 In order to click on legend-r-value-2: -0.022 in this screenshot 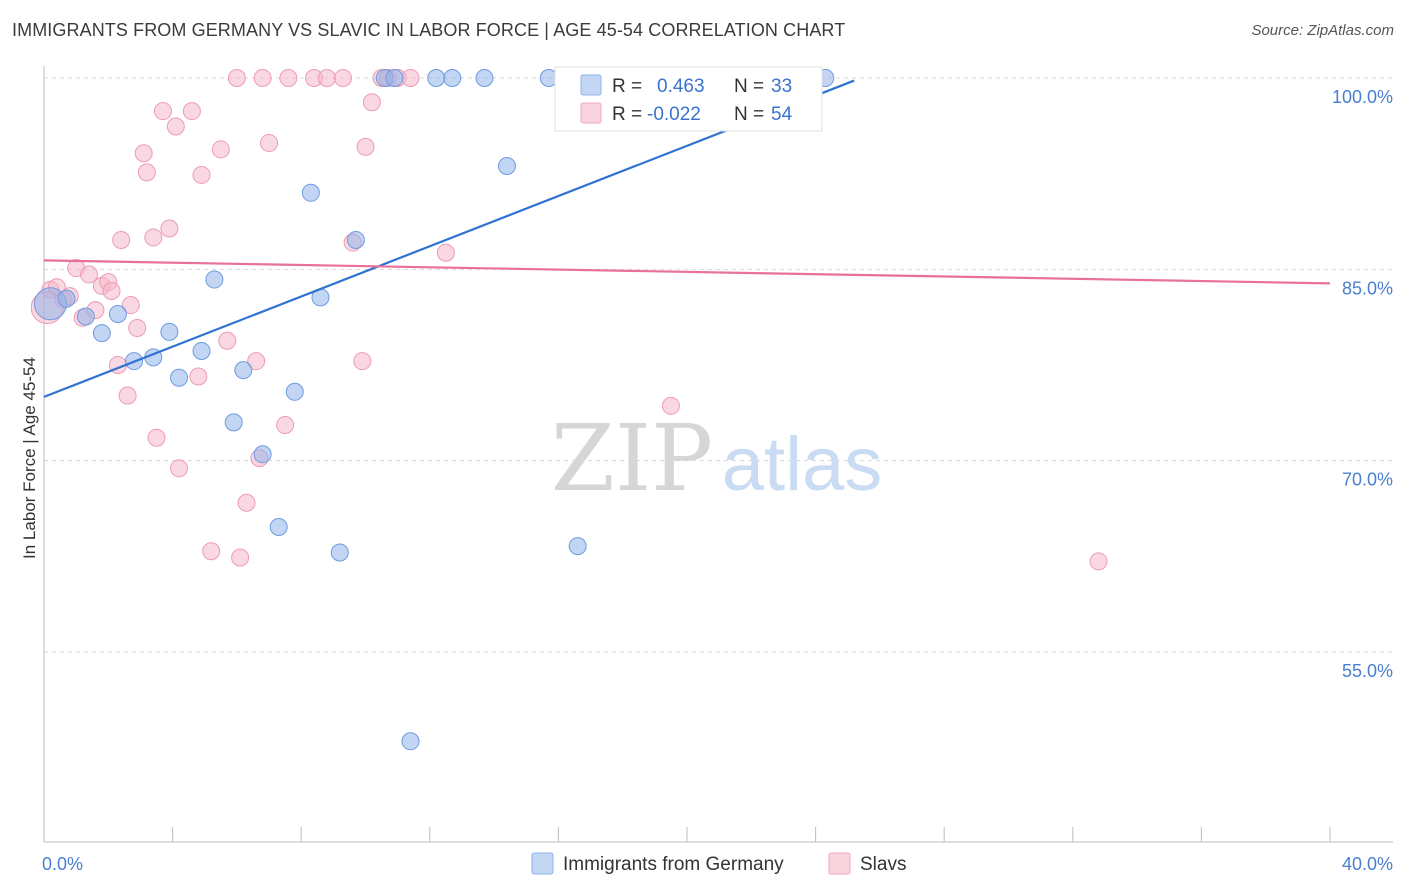, I will do `click(674, 114)`.